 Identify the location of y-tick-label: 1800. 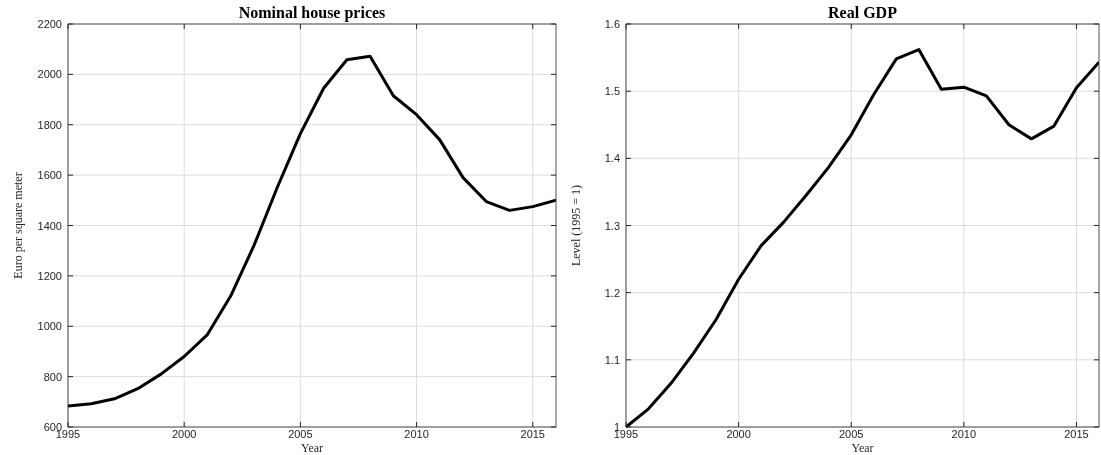
(49, 124).